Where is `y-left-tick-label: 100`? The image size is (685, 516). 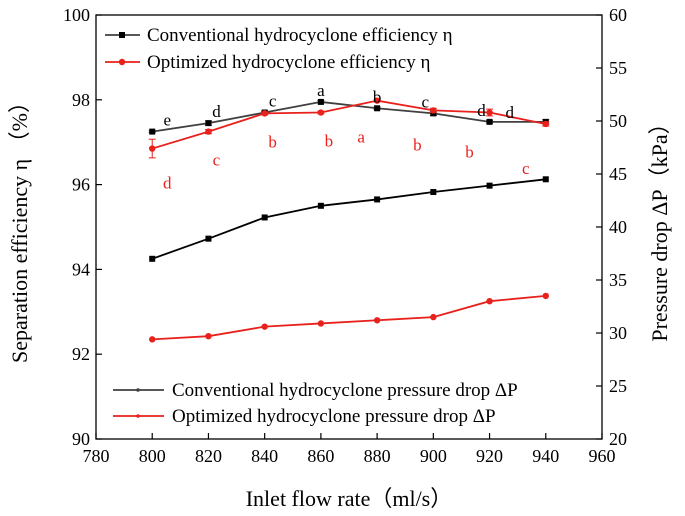
y-left-tick-label: 100 is located at coordinates (76, 15).